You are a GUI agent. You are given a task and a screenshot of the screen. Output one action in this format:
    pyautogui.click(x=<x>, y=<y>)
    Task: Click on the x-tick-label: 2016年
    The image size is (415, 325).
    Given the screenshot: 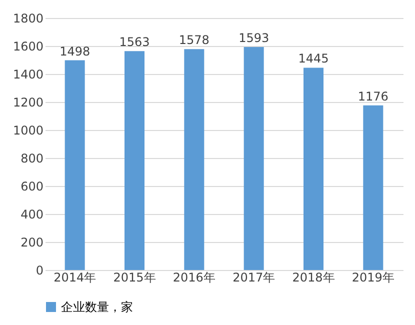 What is the action you would take?
    pyautogui.click(x=194, y=277)
    